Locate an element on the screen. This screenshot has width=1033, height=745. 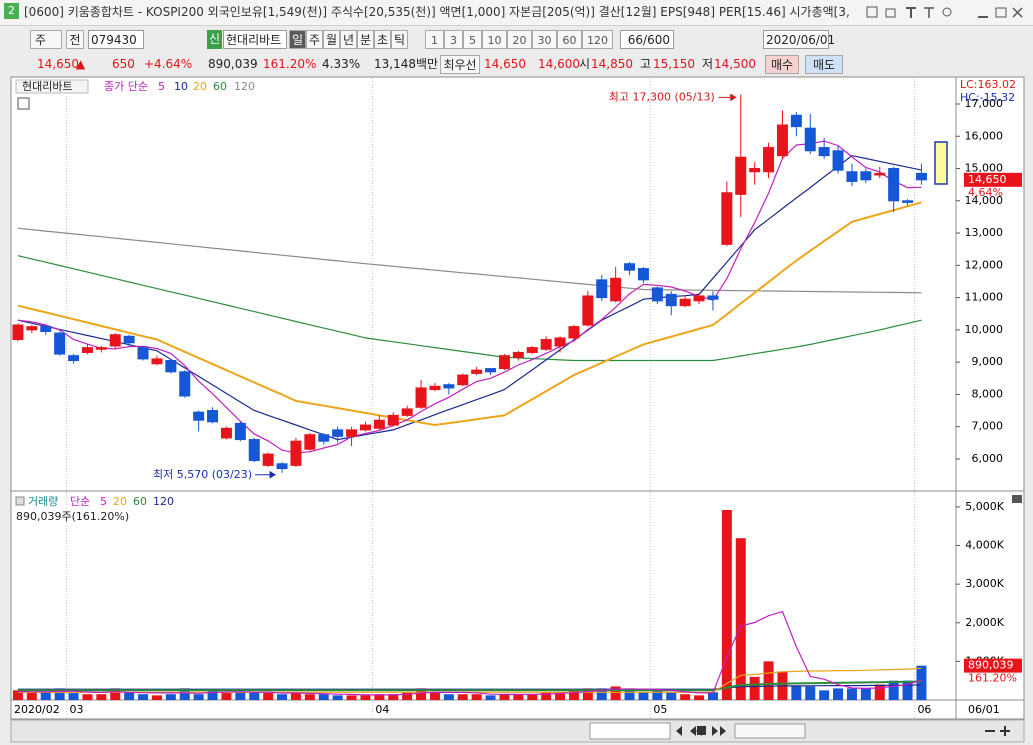
stop is located at coordinates (701, 730).